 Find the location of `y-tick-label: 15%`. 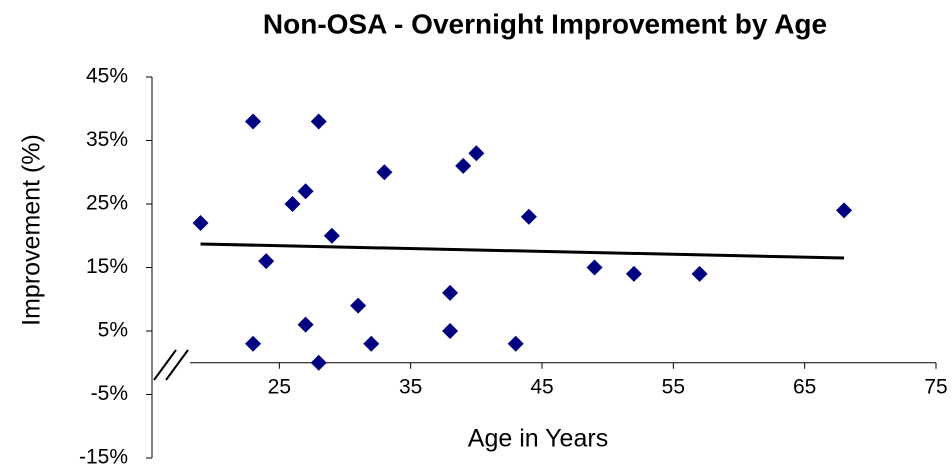

y-tick-label: 15% is located at coordinates (107, 266).